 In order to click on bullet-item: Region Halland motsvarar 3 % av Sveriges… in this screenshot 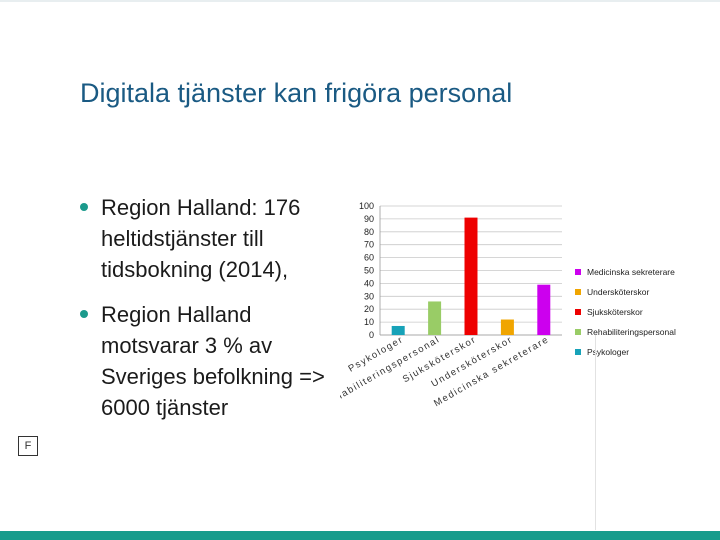, I will do `click(210, 361)`.